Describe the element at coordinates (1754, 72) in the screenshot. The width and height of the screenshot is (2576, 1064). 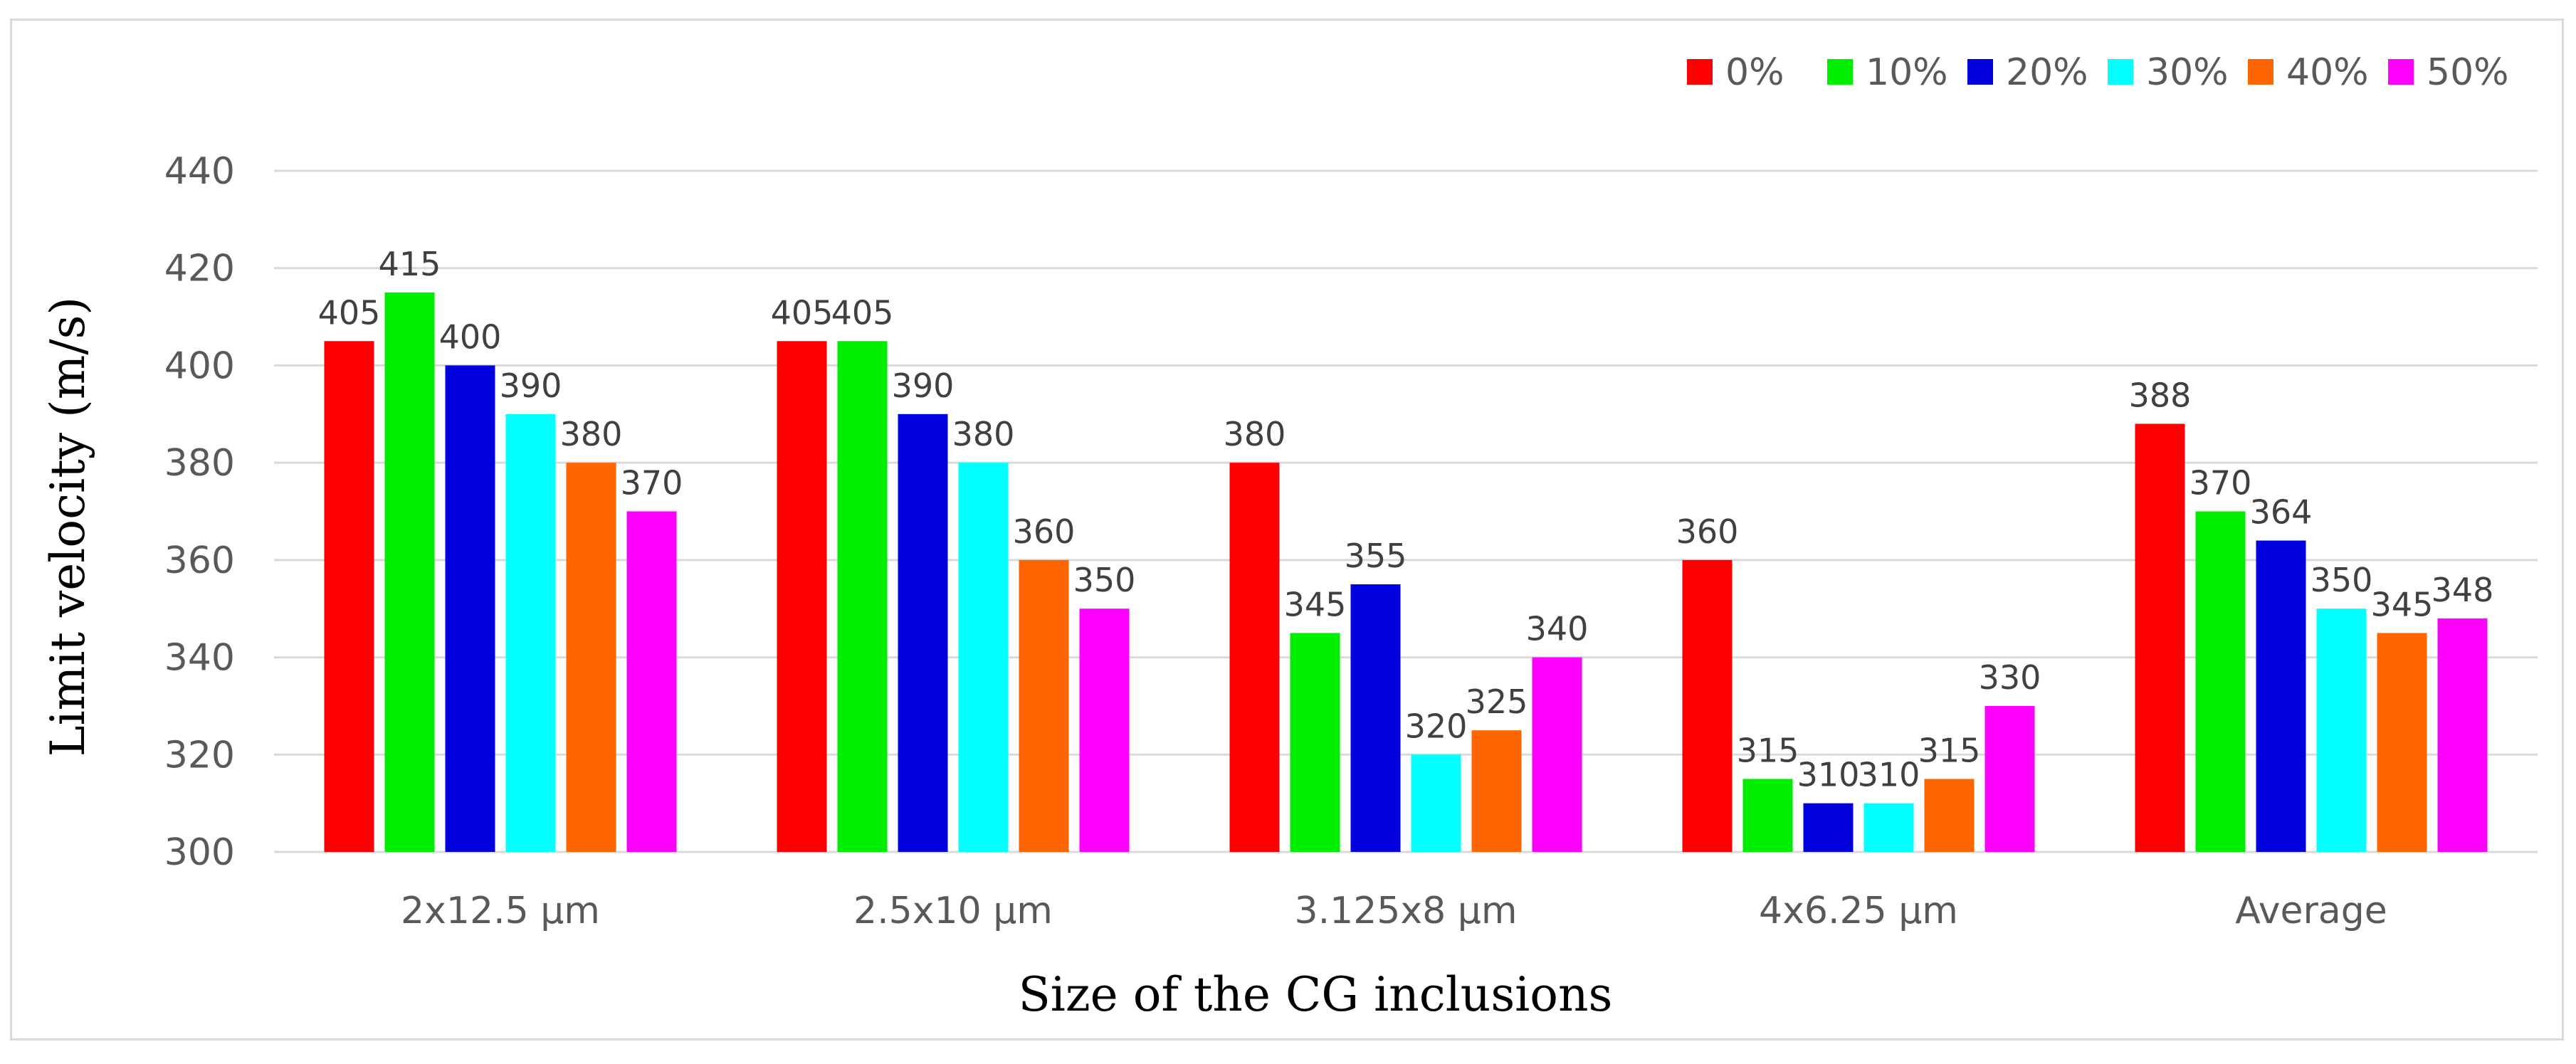
I see `legend-label-0: 0%` at that location.